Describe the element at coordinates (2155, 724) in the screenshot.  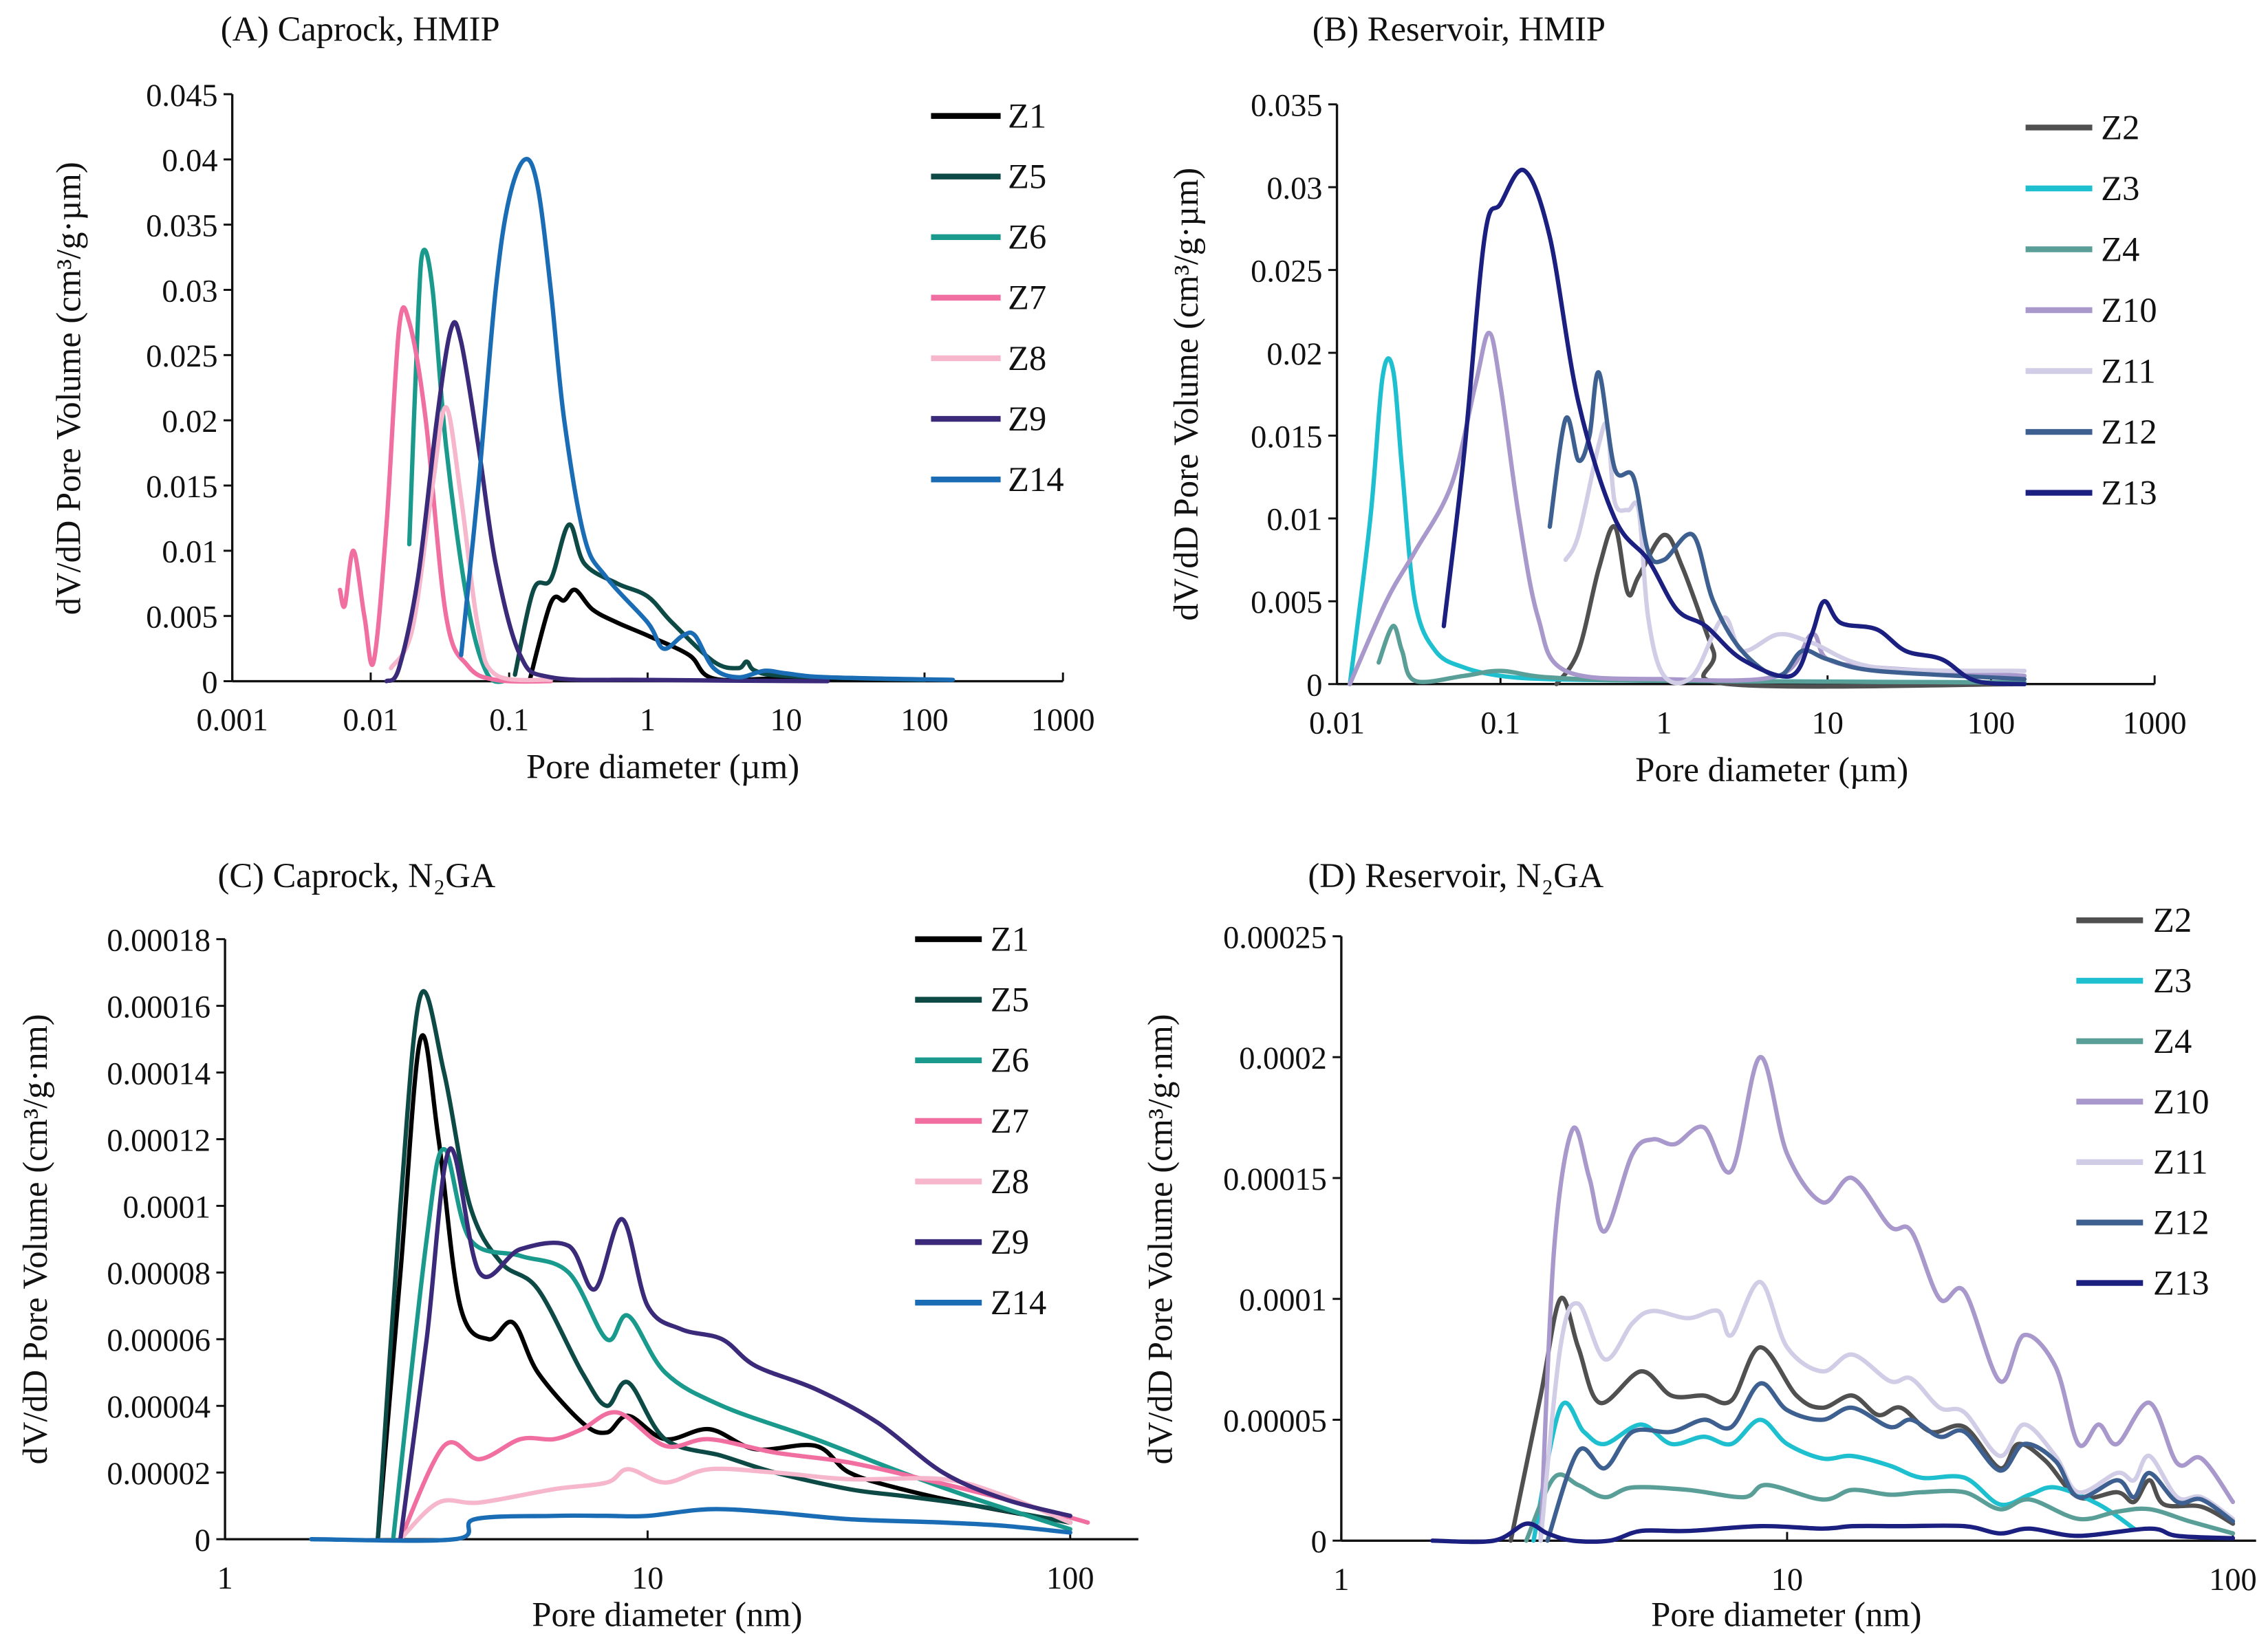
I see `x-tick-label: 1000` at that location.